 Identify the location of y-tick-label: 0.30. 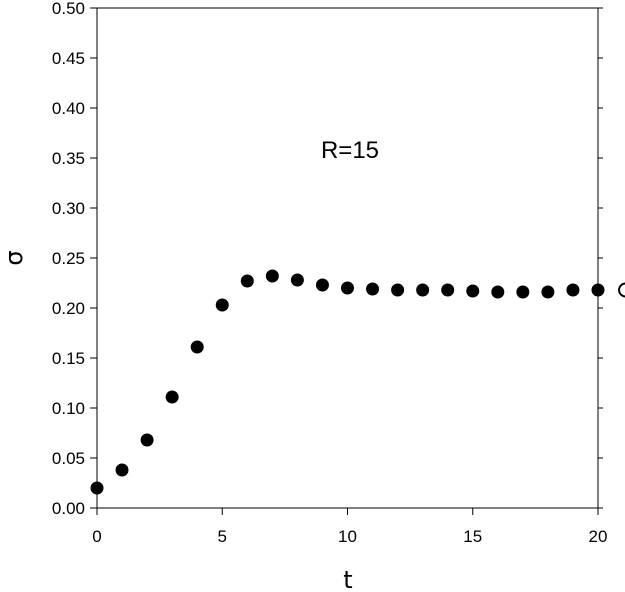
(68, 208).